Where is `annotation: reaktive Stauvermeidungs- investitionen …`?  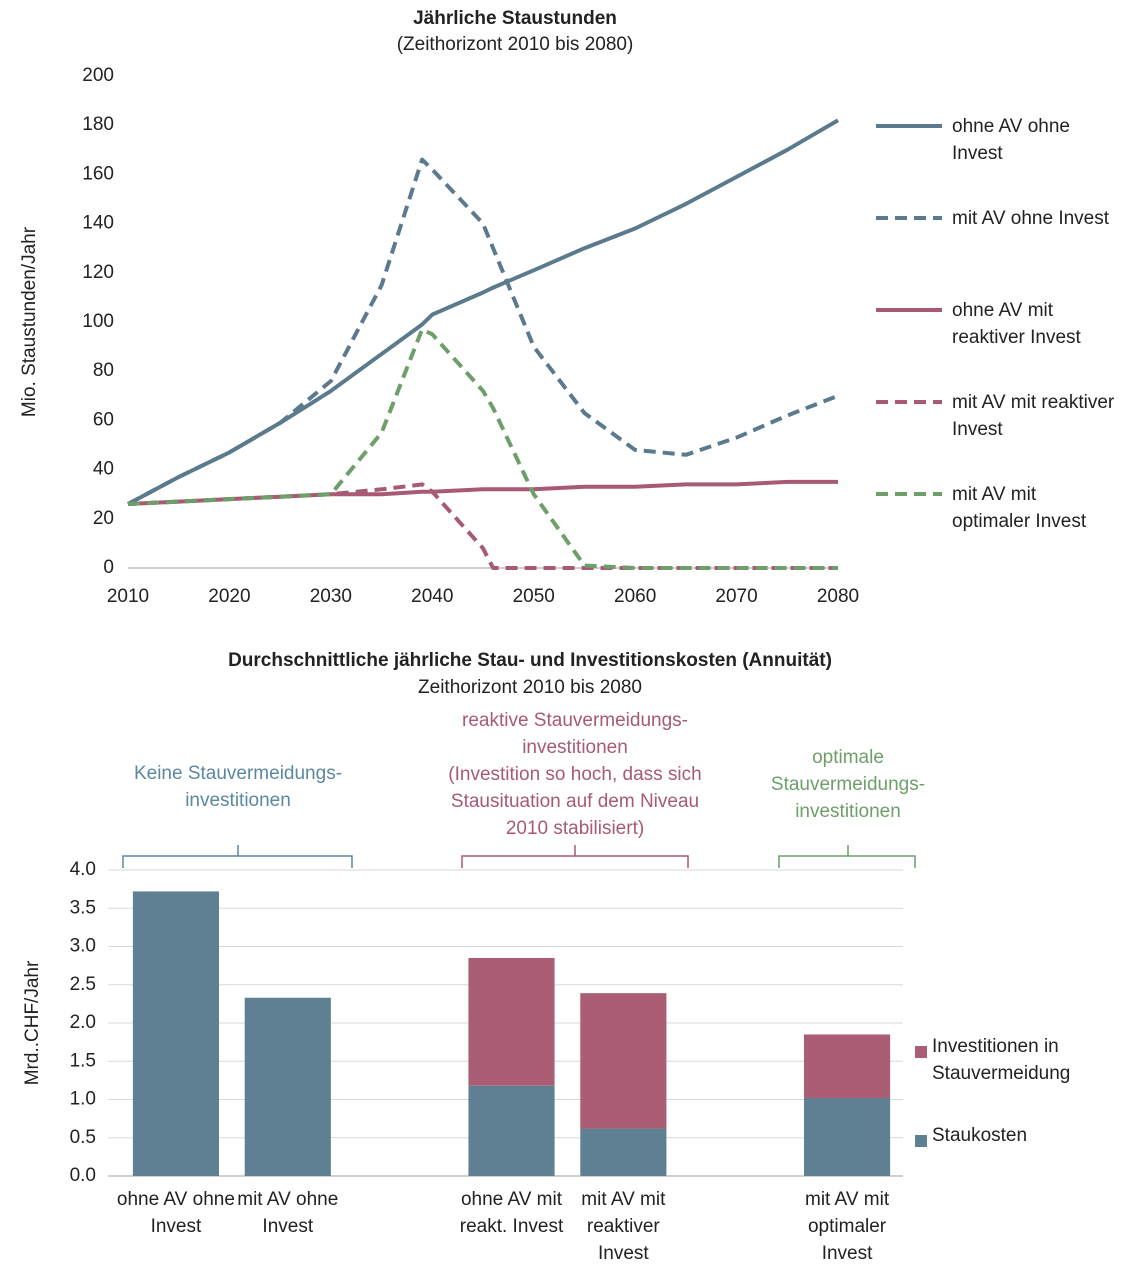 annotation: reaktive Stauvermeidungs- investitionen … is located at coordinates (575, 774).